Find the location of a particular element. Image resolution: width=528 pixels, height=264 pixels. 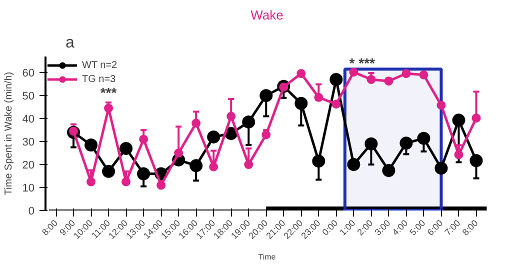

x-tick-label: 0:00 is located at coordinates (330, 228).